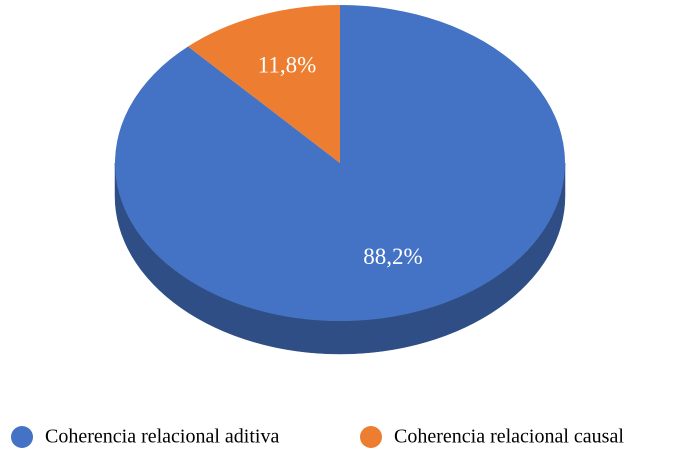  What do you see at coordinates (264, 84) in the screenshot?
I see `slice` at bounding box center [264, 84].